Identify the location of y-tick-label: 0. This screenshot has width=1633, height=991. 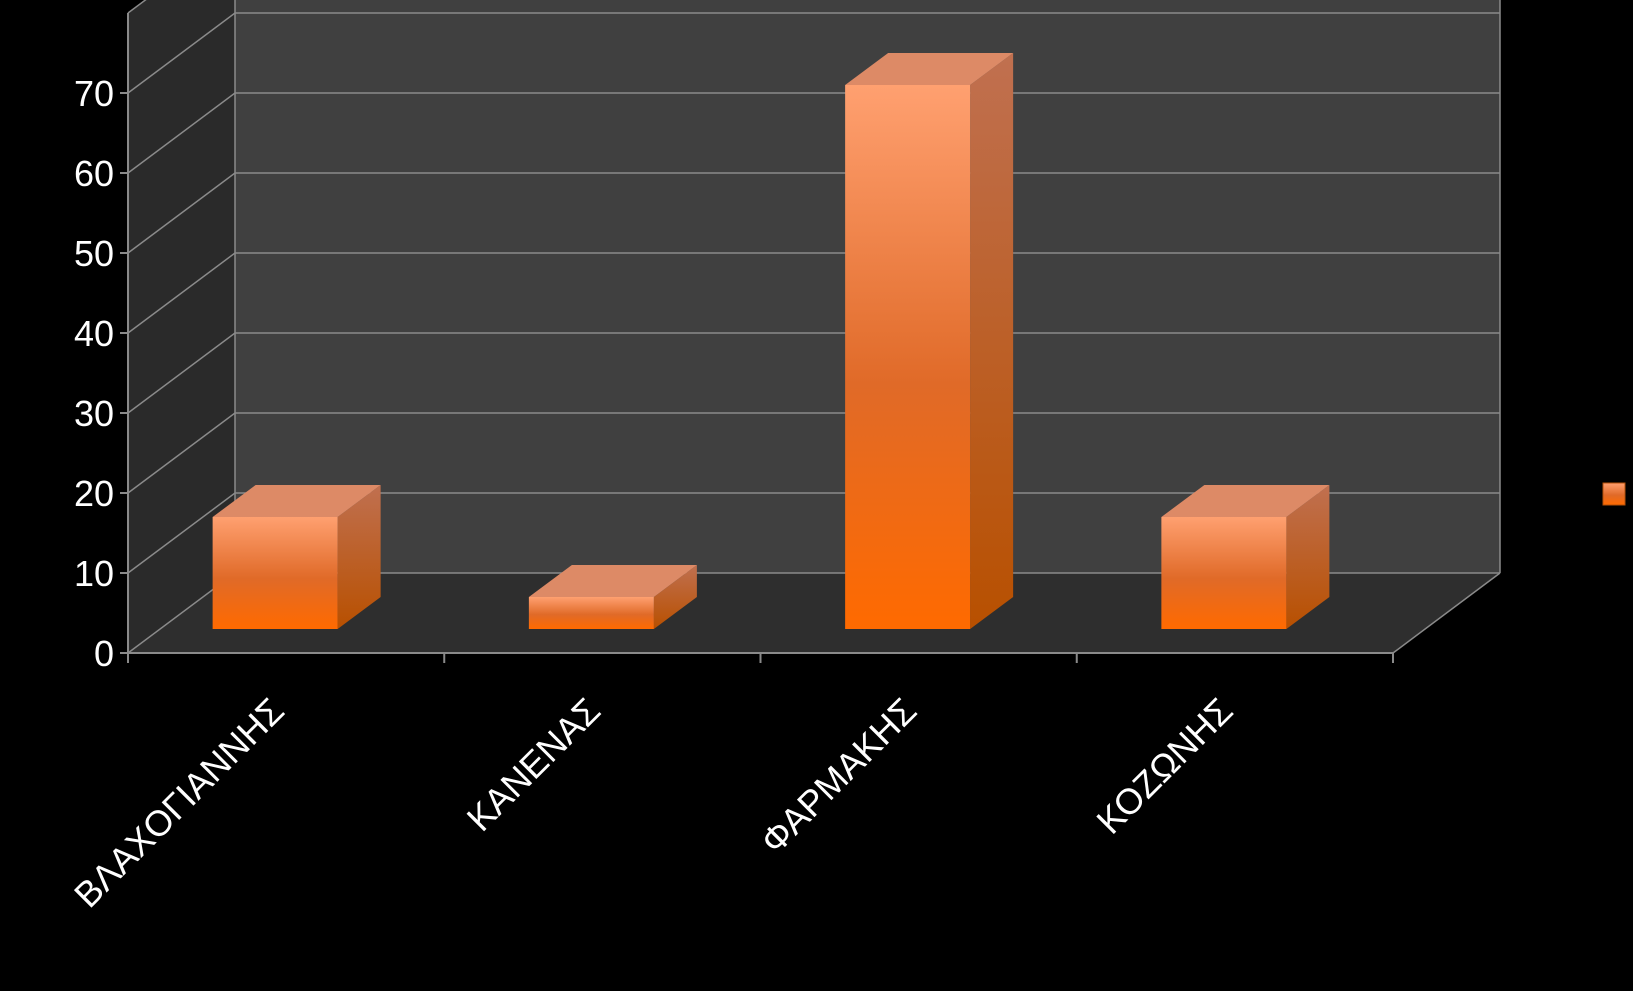
(104, 653).